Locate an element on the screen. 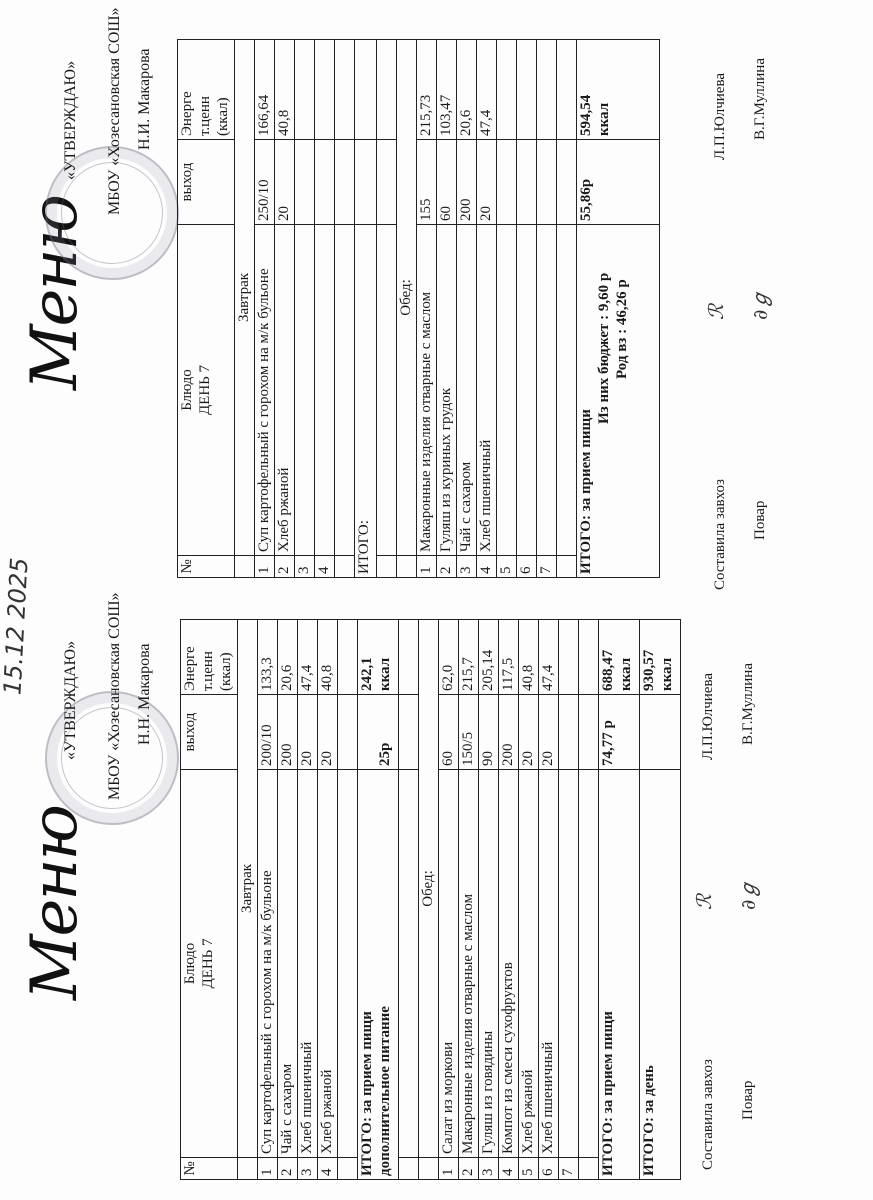 The width and height of the screenshot is (873, 1200). total-label-text: ИТОГО: за прием пищи is located at coordinates (586, 491).